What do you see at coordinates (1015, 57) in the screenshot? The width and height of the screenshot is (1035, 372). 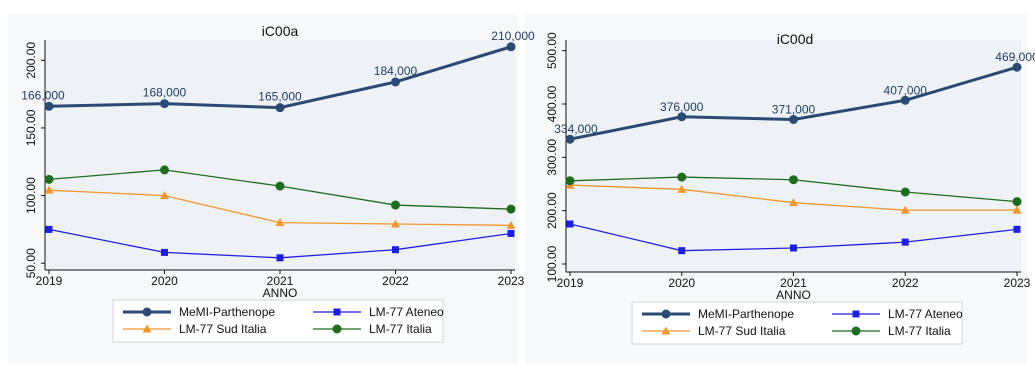 I see `data-label: 469,000` at bounding box center [1015, 57].